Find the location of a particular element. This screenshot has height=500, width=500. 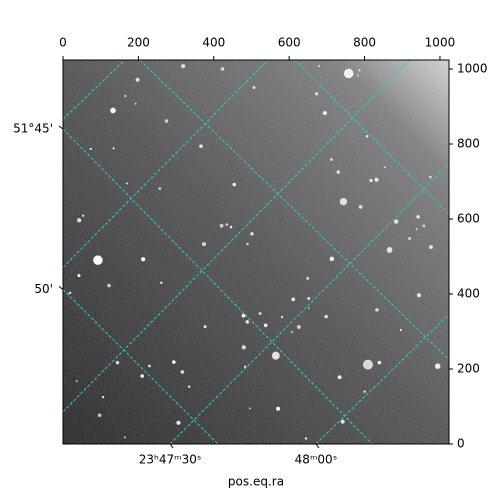

y-wcs-label: 50' is located at coordinates (43, 289).